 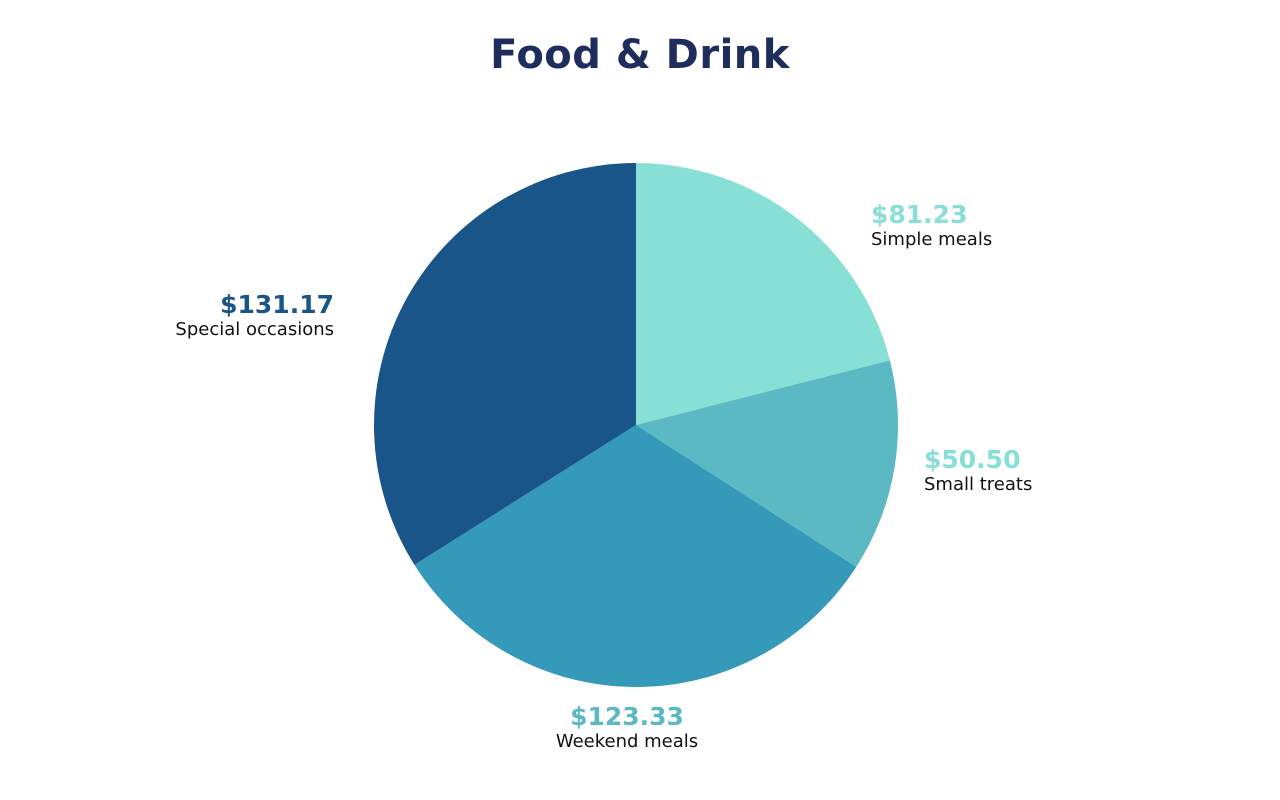 What do you see at coordinates (932, 239) in the screenshot?
I see `slice-name-simple-meals: Simple meals` at bounding box center [932, 239].